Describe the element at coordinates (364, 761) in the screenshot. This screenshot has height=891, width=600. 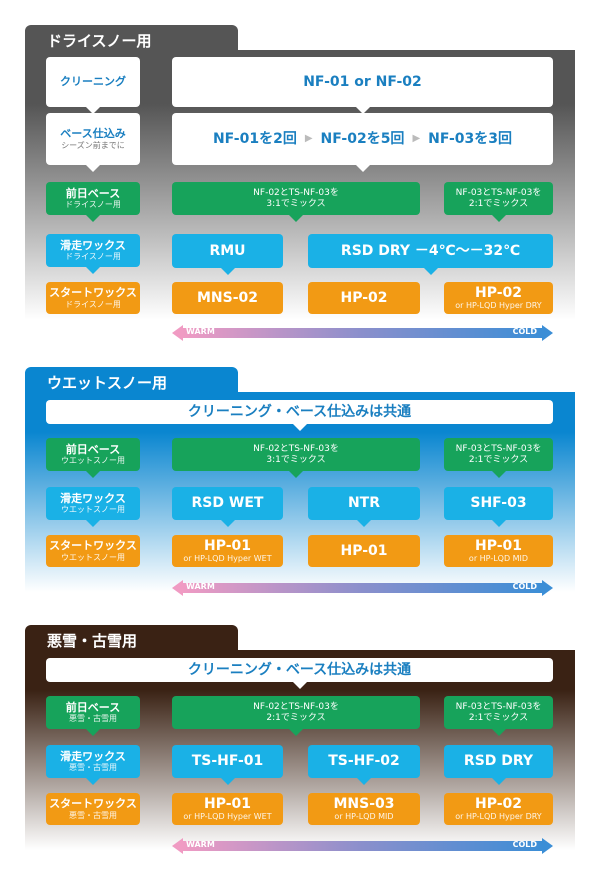
I see `wax-name: TS-HF-02` at that location.